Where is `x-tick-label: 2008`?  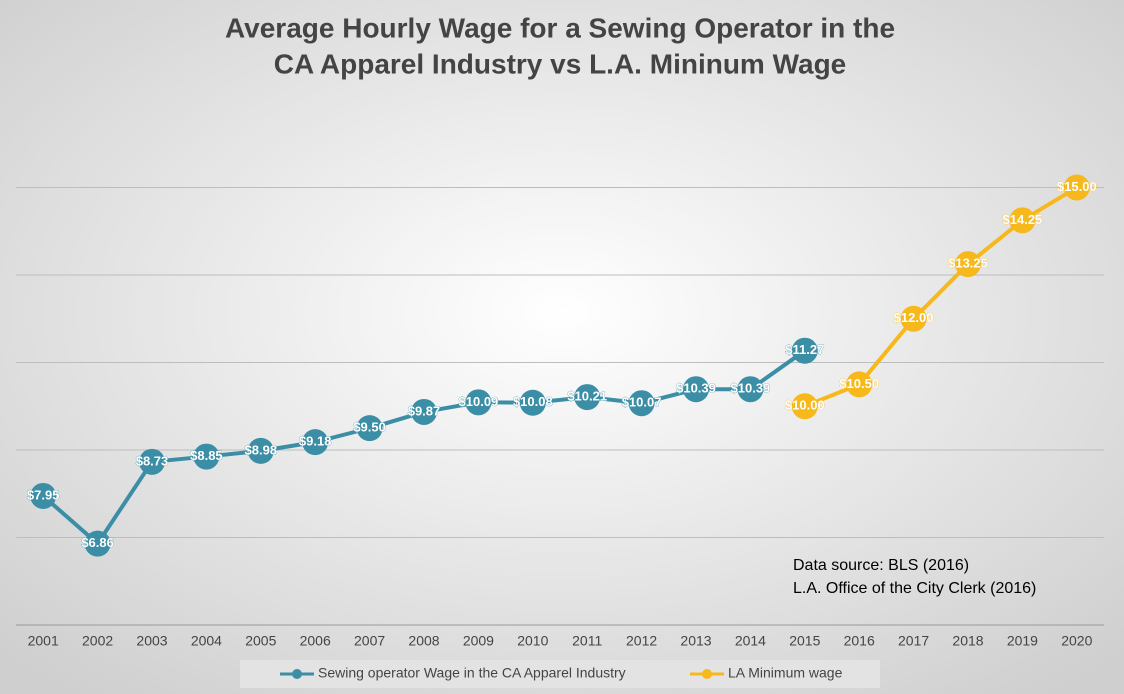
x-tick-label: 2008 is located at coordinates (423, 641).